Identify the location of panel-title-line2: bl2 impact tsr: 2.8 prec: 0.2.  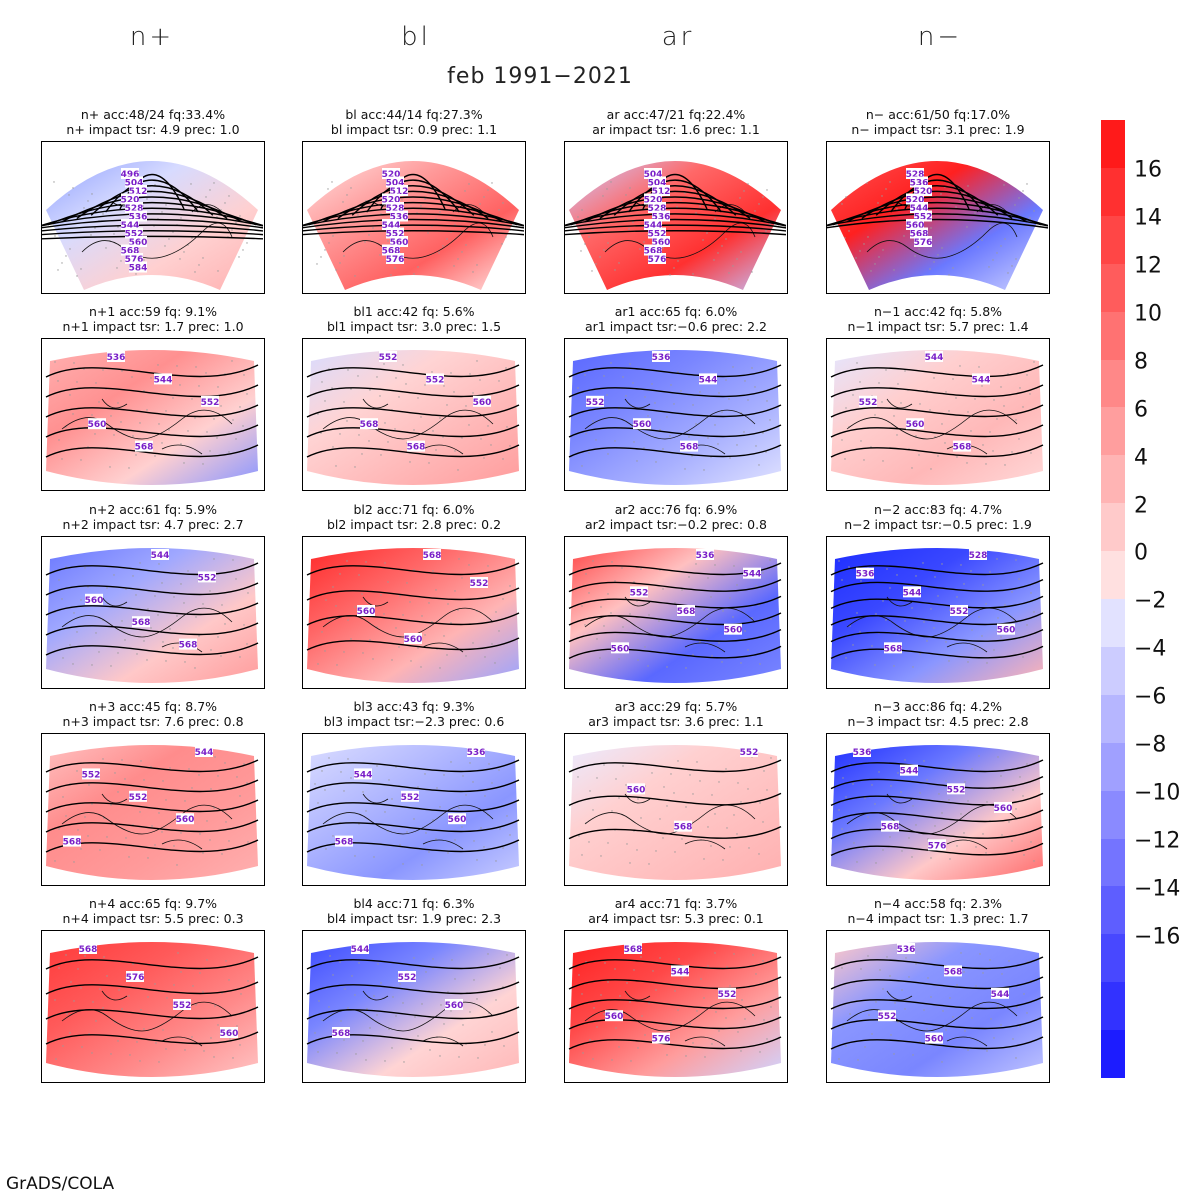
(414, 524).